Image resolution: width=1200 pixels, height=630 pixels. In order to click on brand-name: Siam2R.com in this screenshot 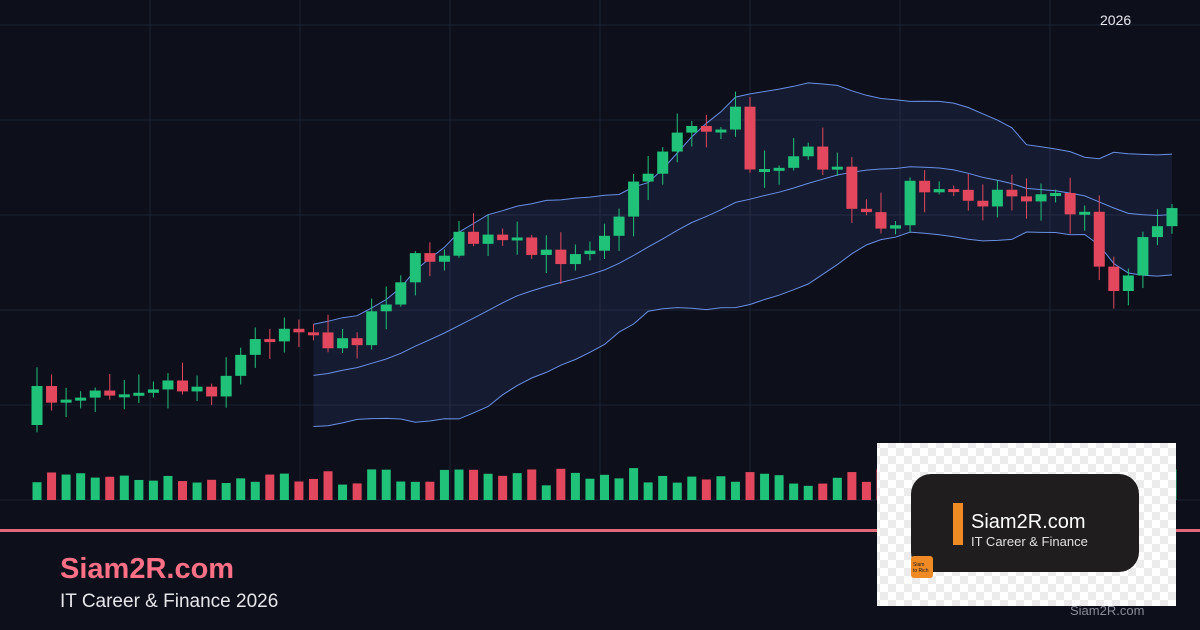, I will do `click(147, 569)`.